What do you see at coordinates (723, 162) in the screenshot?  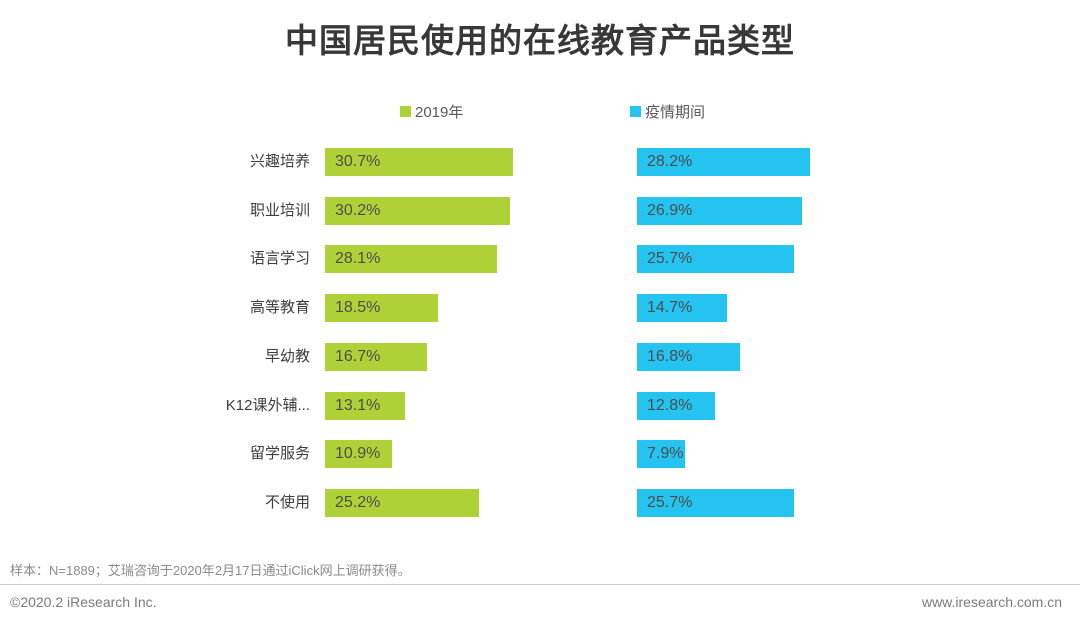 I see `bar-pandemic: 28.2%` at bounding box center [723, 162].